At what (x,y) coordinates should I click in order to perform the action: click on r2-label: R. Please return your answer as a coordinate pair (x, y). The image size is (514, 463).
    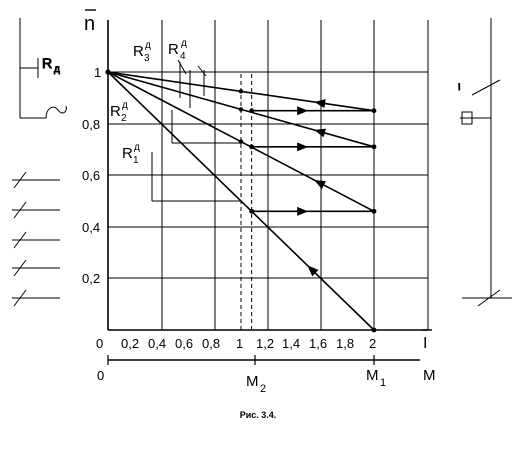
    Looking at the image, I should click on (115, 111).